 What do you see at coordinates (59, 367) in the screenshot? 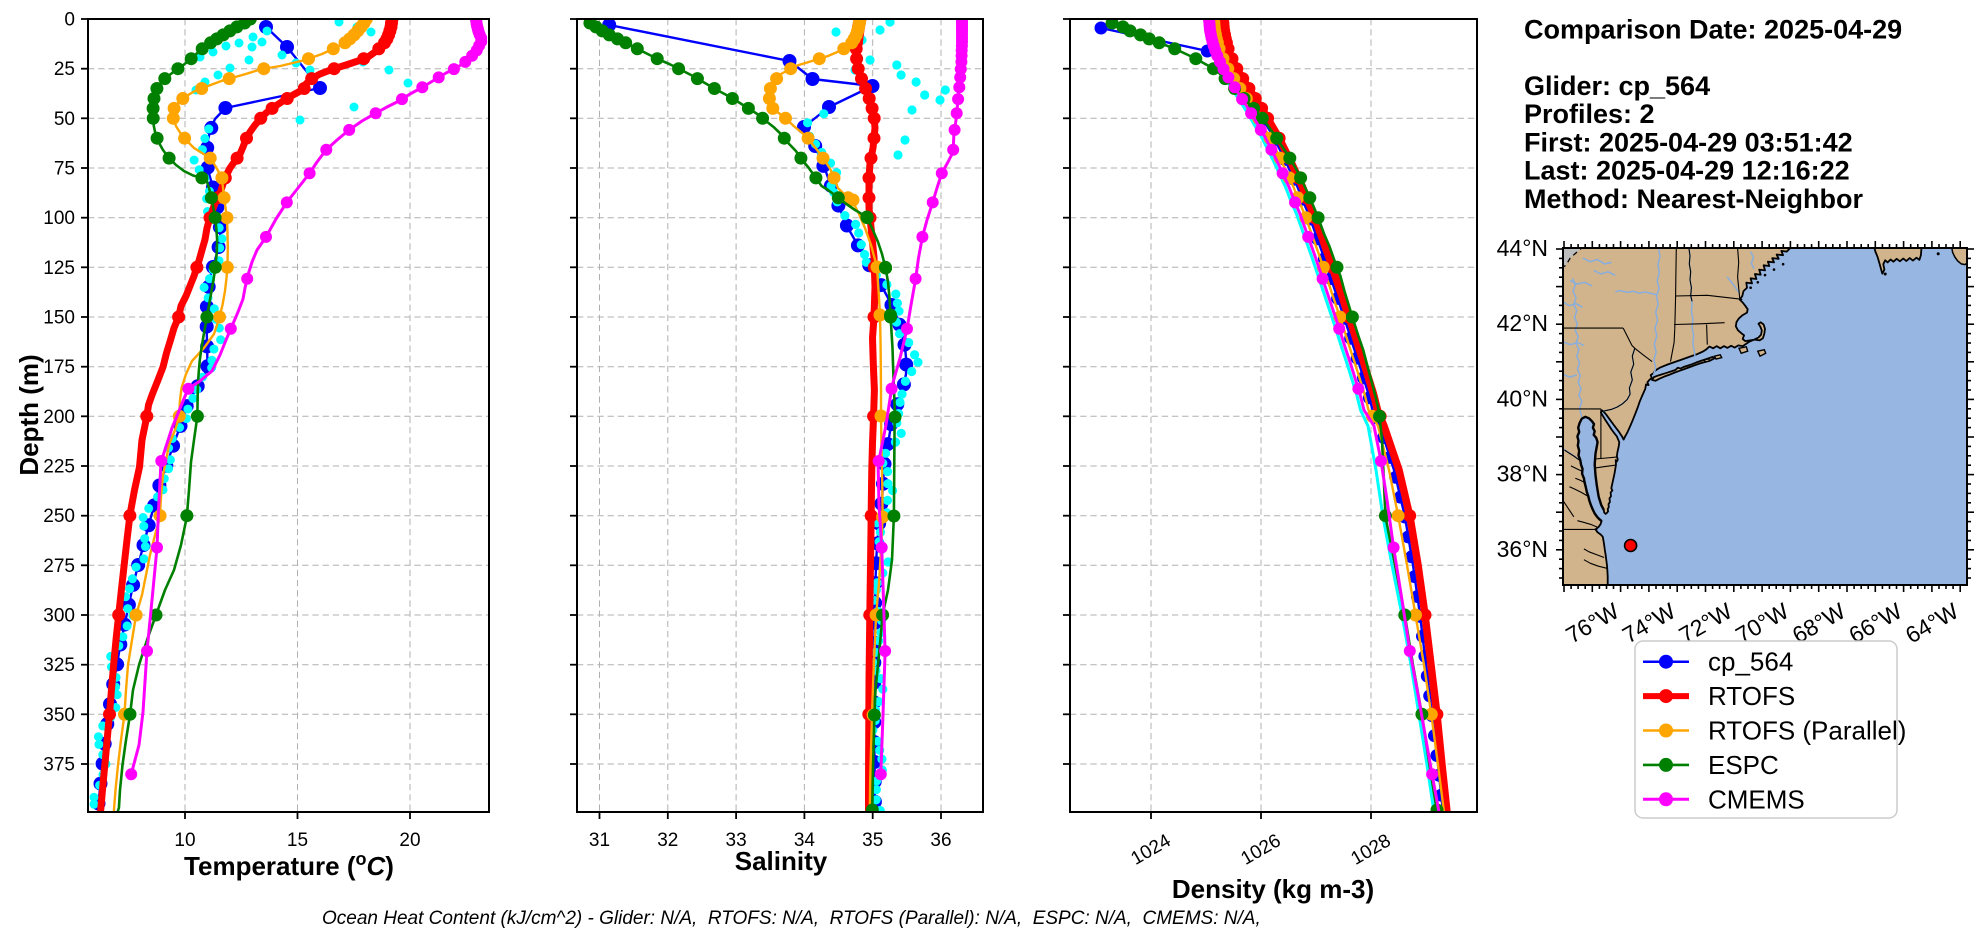
I see `svg-text: 175` at bounding box center [59, 367].